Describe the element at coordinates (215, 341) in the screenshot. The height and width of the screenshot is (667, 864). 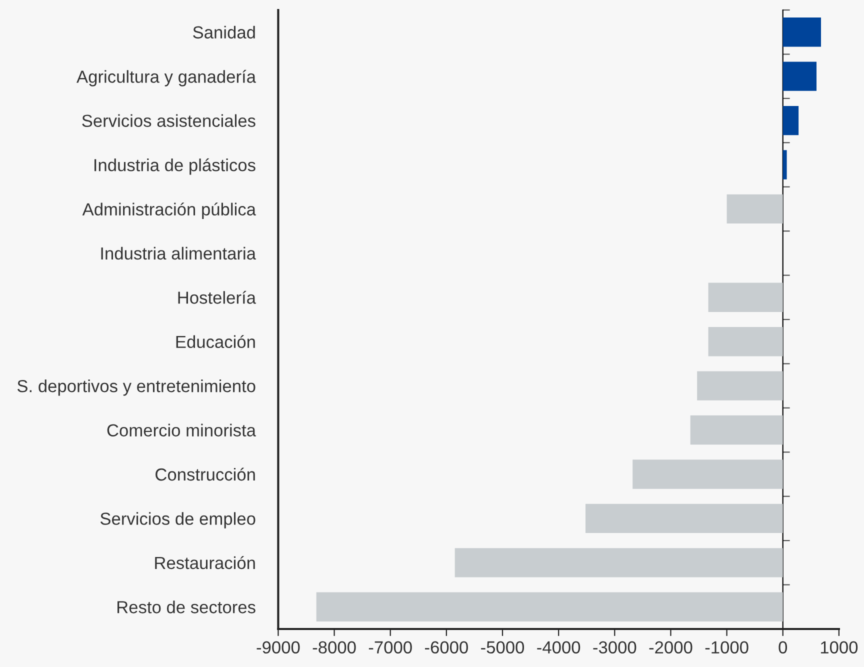
I see `y-tick-label: Educación` at that location.